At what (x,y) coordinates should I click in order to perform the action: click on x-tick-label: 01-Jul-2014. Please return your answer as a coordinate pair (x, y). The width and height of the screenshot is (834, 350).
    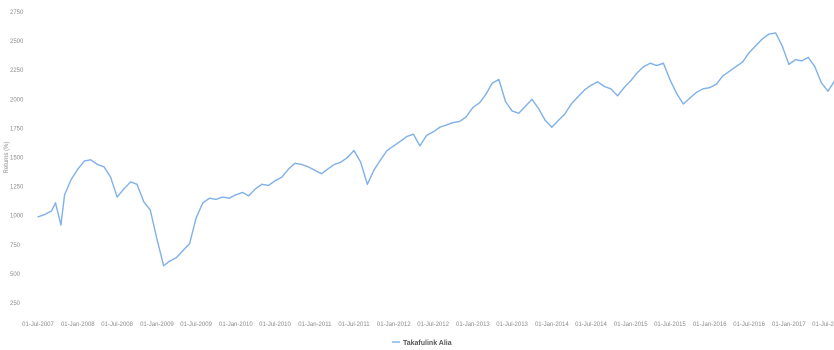
    Looking at the image, I should click on (591, 325).